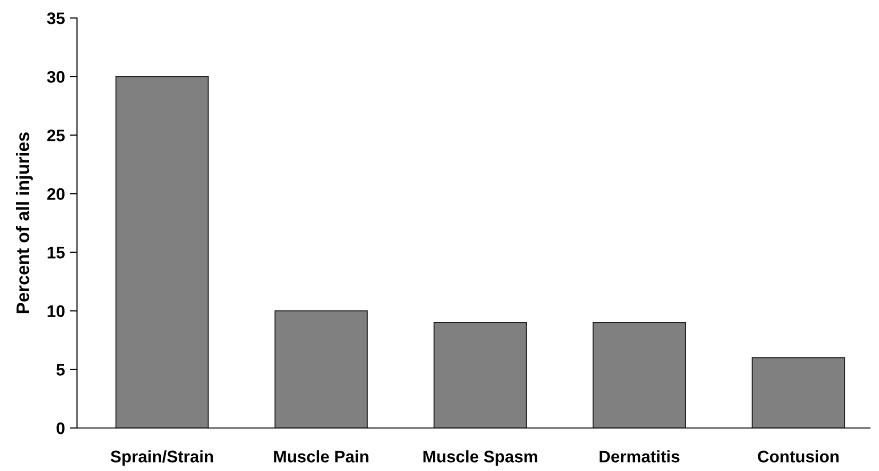 This screenshot has height=471, width=879. I want to click on x-tick-label: Muscle Spasm, so click(480, 458).